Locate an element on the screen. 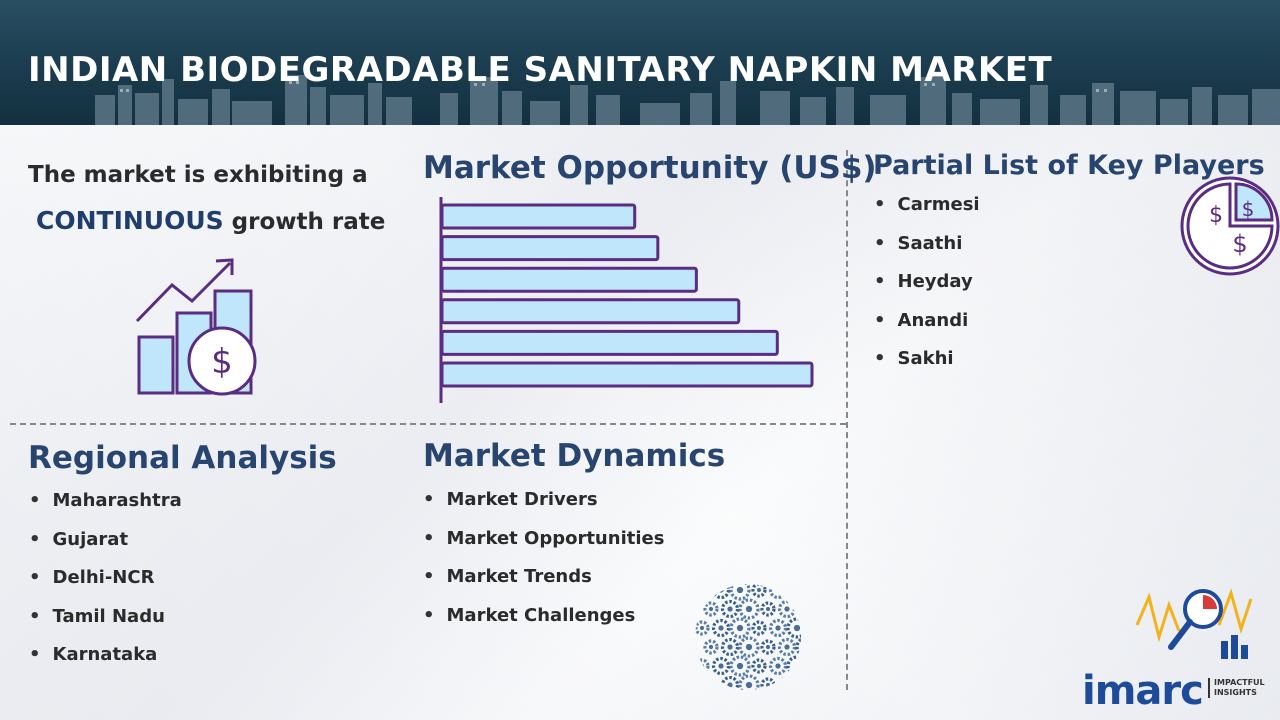 Image resolution: width=1280 pixels, height=720 pixels. list-item: Market Opportunities is located at coordinates (544, 539).